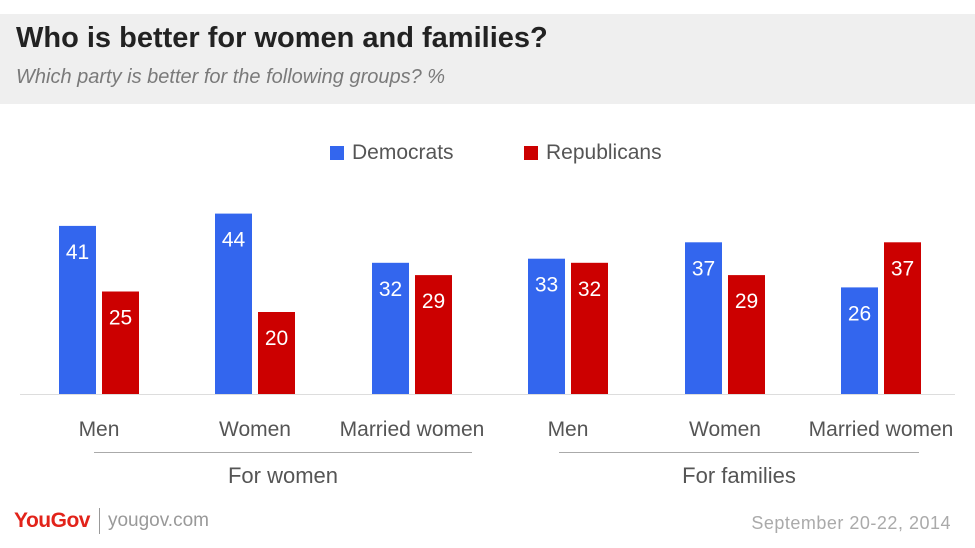 This screenshot has height=548, width=975. What do you see at coordinates (403, 152) in the screenshot?
I see `legend-label-democrats: Democrats` at bounding box center [403, 152].